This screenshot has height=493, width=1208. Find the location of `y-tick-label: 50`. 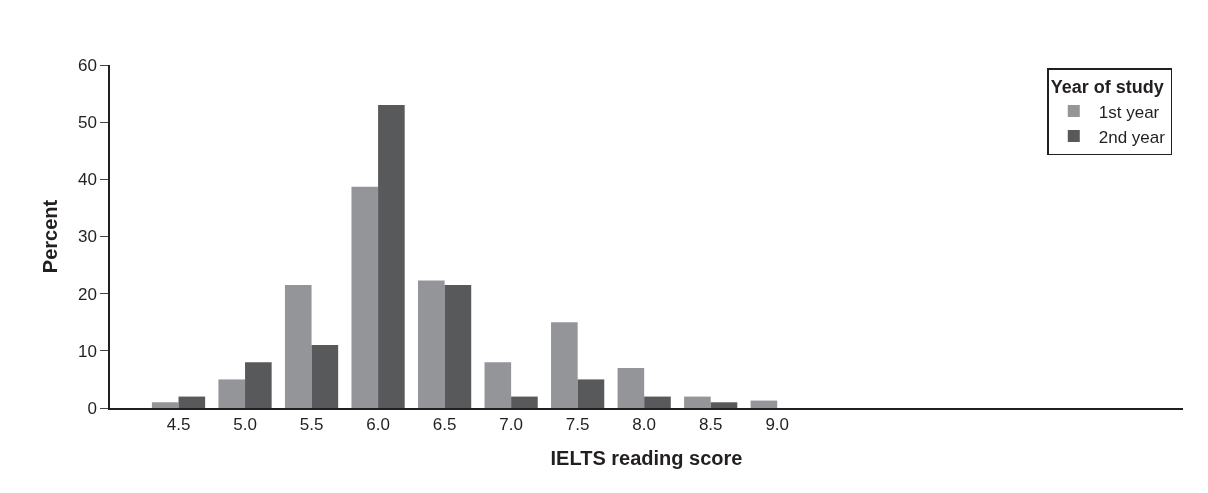

y-tick-label: 50 is located at coordinates (87, 123).